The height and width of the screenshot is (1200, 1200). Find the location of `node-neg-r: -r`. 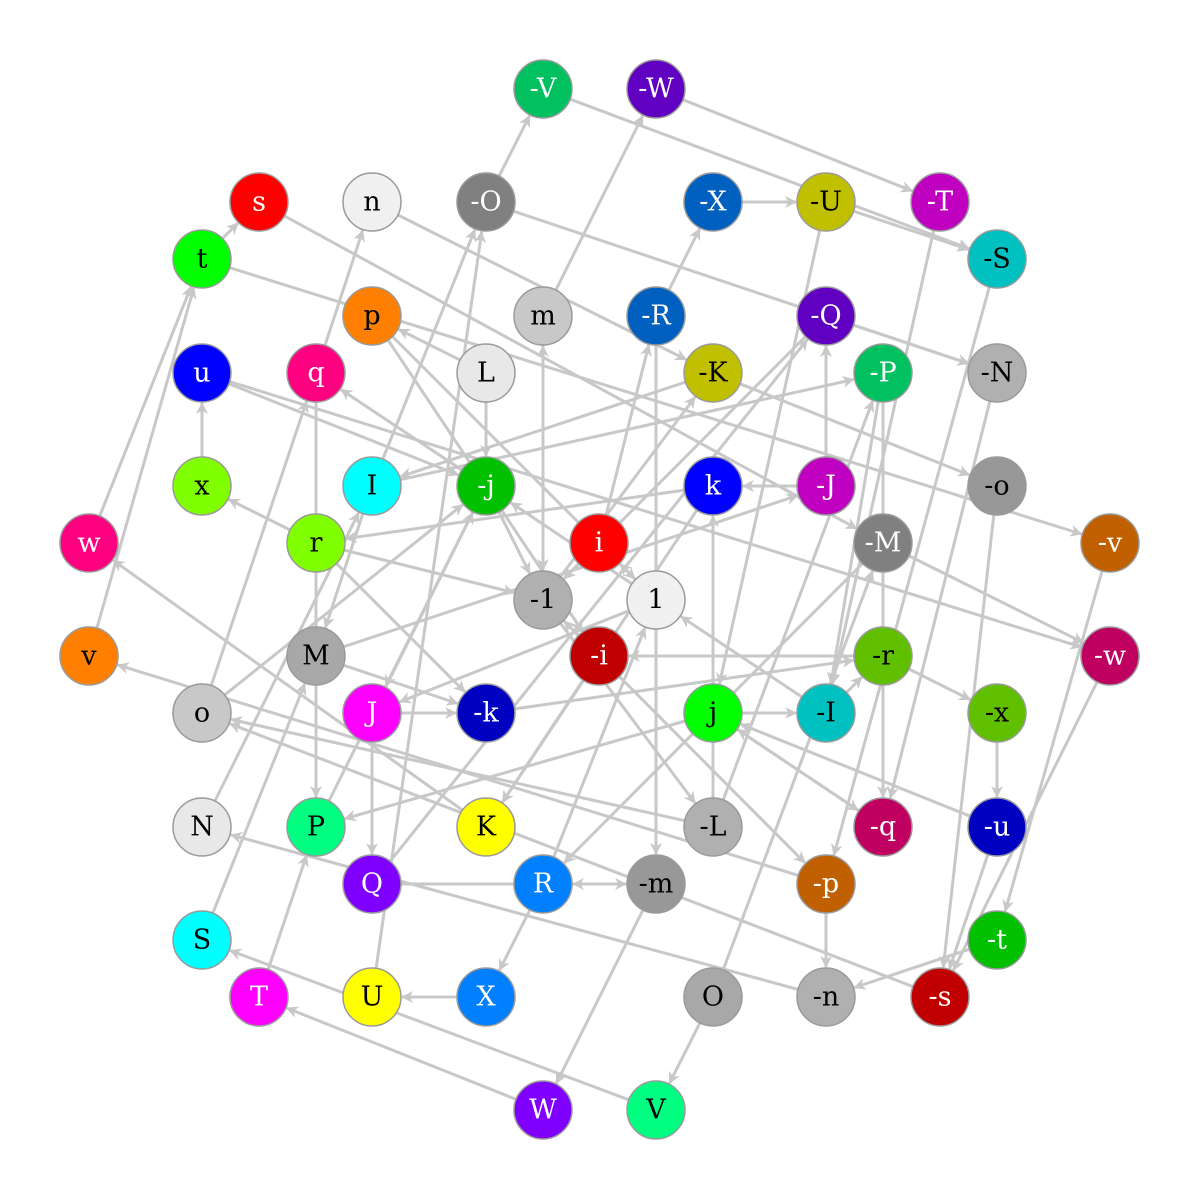

node-neg-r: -r is located at coordinates (883, 656).